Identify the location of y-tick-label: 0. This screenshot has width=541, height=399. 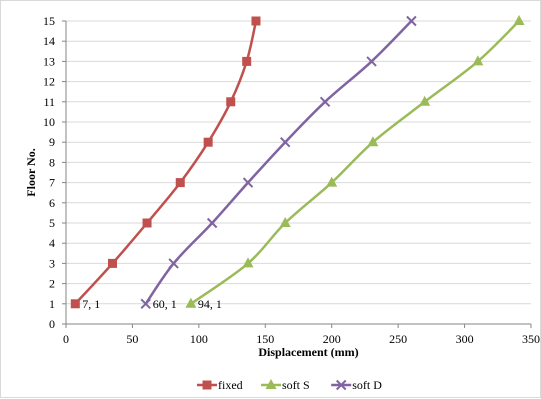
(52, 324).